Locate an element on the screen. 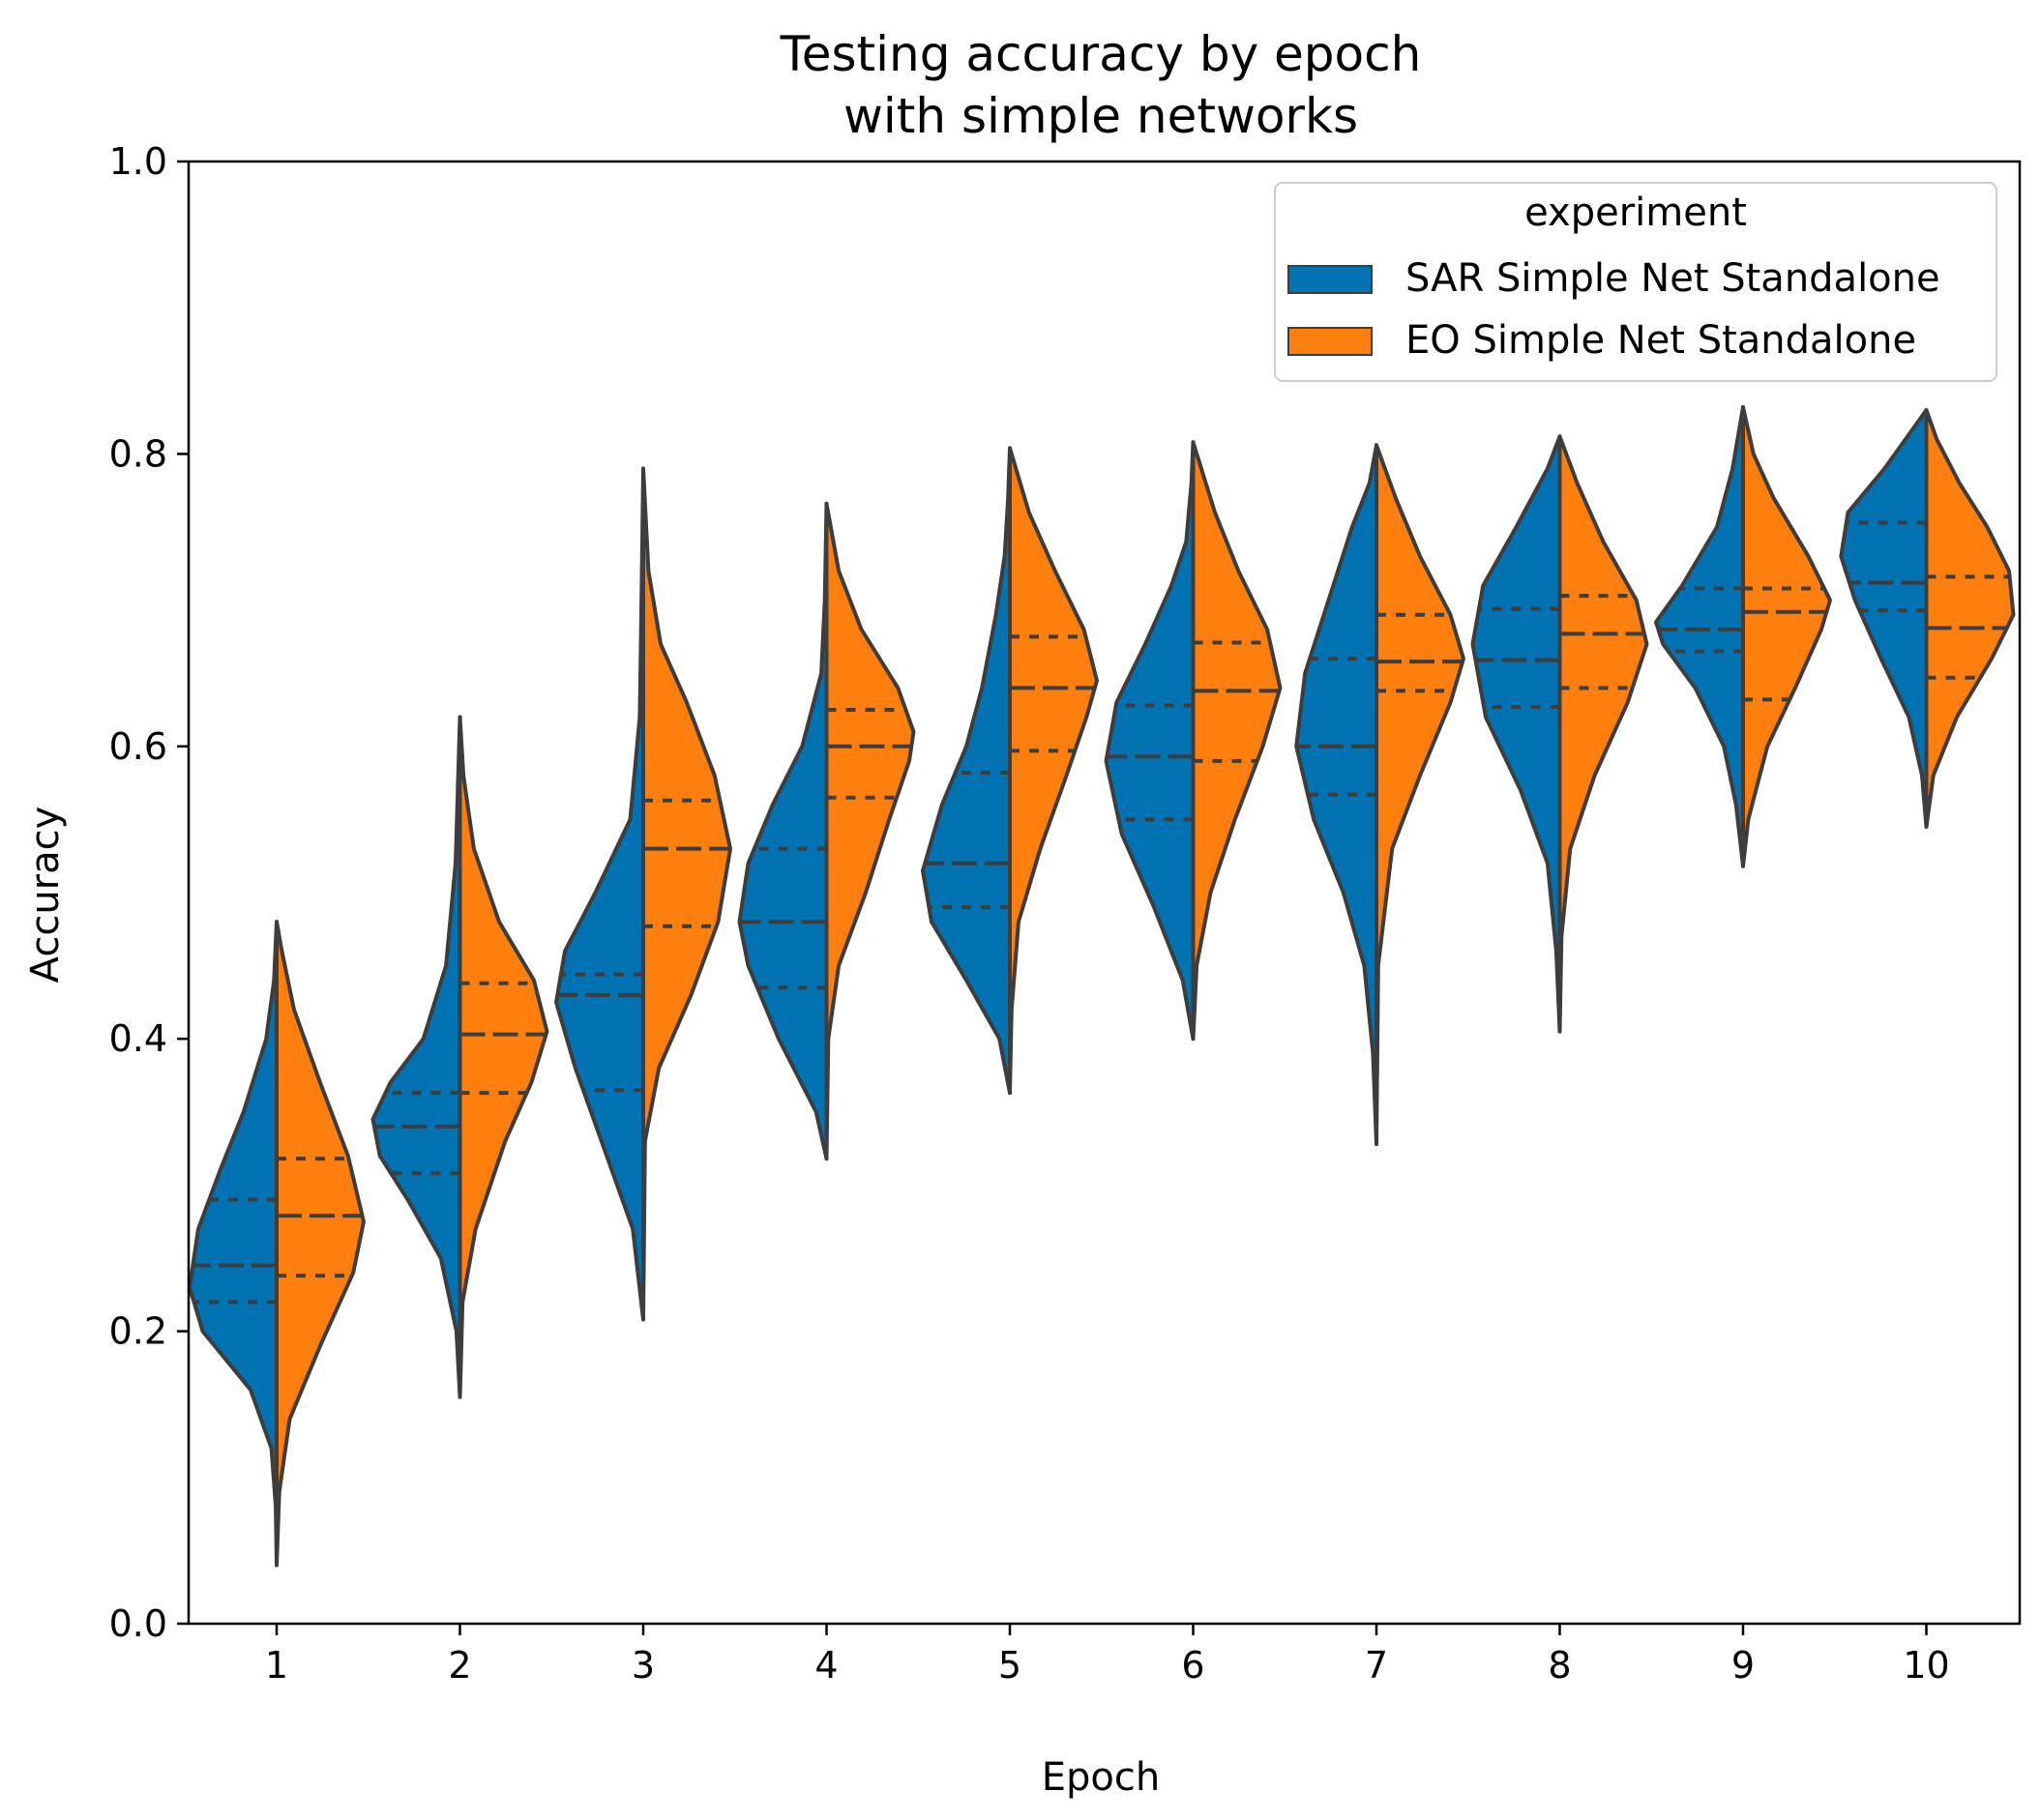 The width and height of the screenshot is (2040, 1820). x-axis-label: Epoch is located at coordinates (1101, 1778).